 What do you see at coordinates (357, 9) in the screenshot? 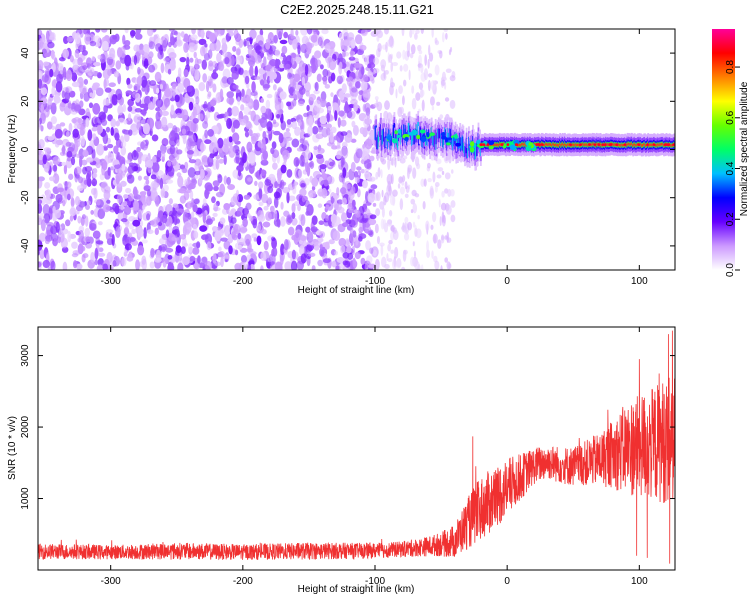
I see `figure-title: C2E2.2025.248.15.11.G21` at bounding box center [357, 9].